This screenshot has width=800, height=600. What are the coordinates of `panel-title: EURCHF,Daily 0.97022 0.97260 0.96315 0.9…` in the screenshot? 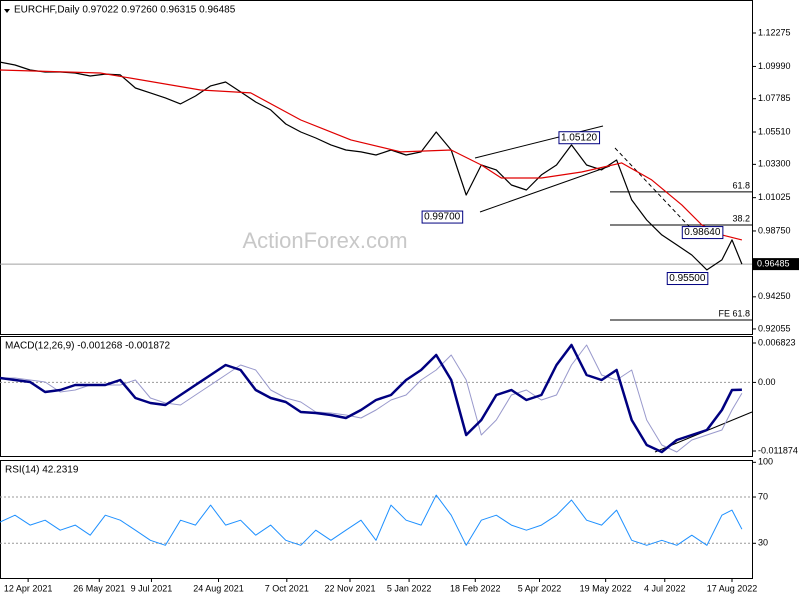 It's located at (125, 10).